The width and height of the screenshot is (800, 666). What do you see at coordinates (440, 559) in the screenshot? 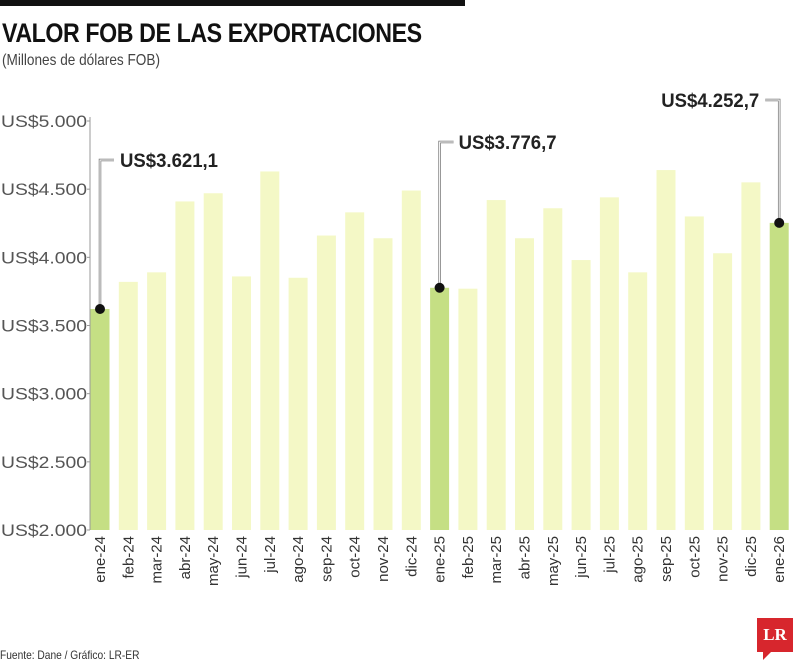
I see `x-tick-label: ene-25` at bounding box center [440, 559].